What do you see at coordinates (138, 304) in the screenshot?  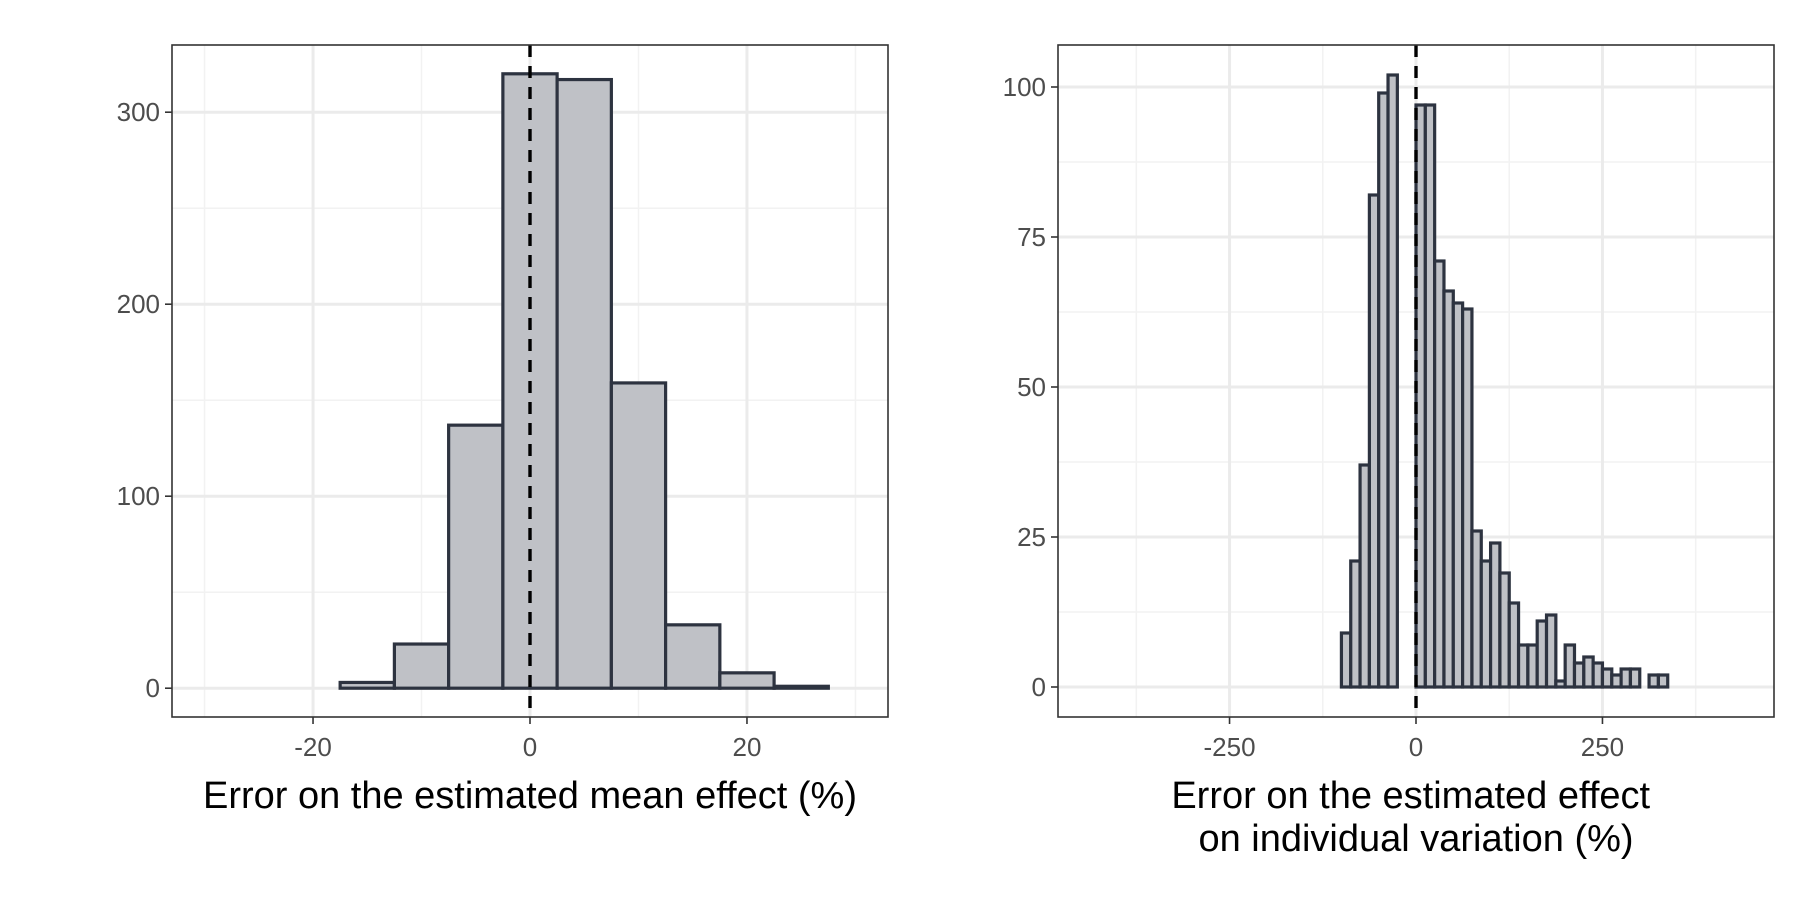 I see `y-tick-label: 200` at bounding box center [138, 304].